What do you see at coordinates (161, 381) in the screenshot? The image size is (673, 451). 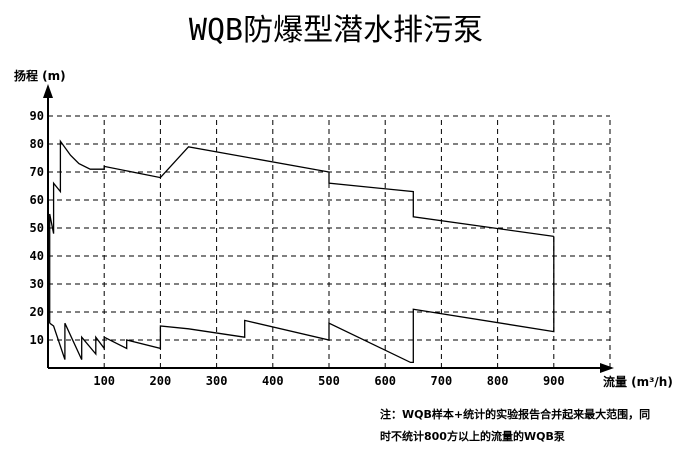 I see `x-tick-label: 200` at bounding box center [161, 381].